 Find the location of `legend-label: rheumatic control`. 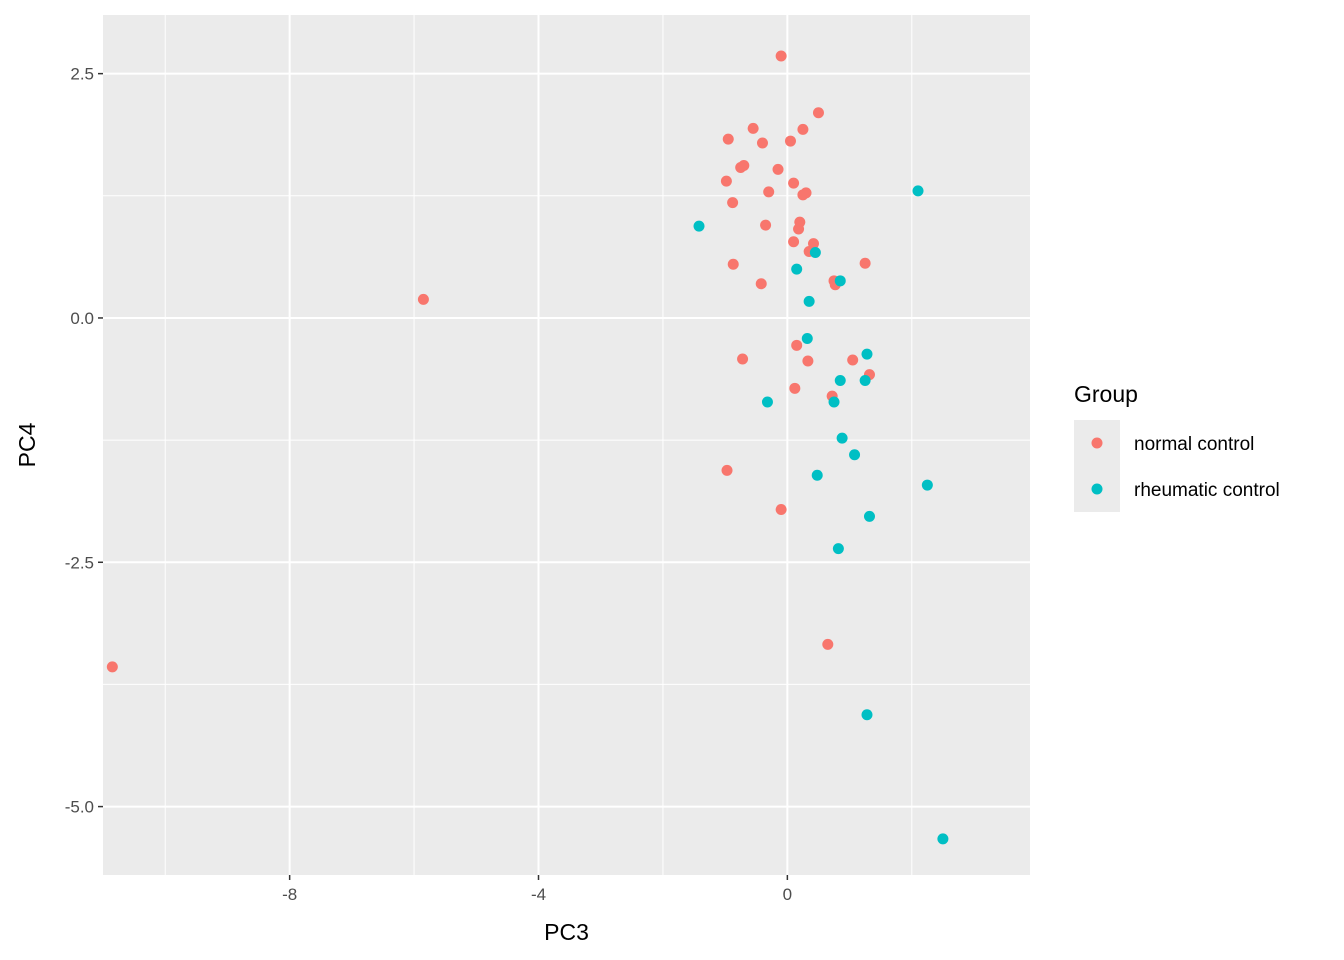

legend-label: rheumatic control is located at coordinates (1207, 490).